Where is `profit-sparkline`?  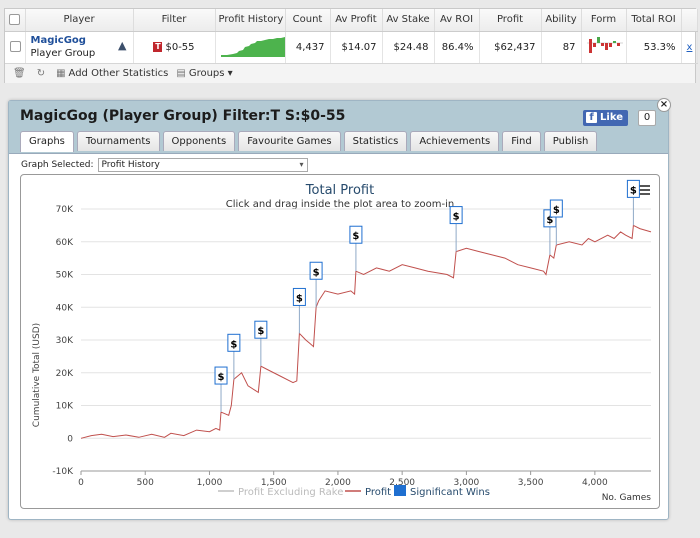 profit-sparkline is located at coordinates (252, 46).